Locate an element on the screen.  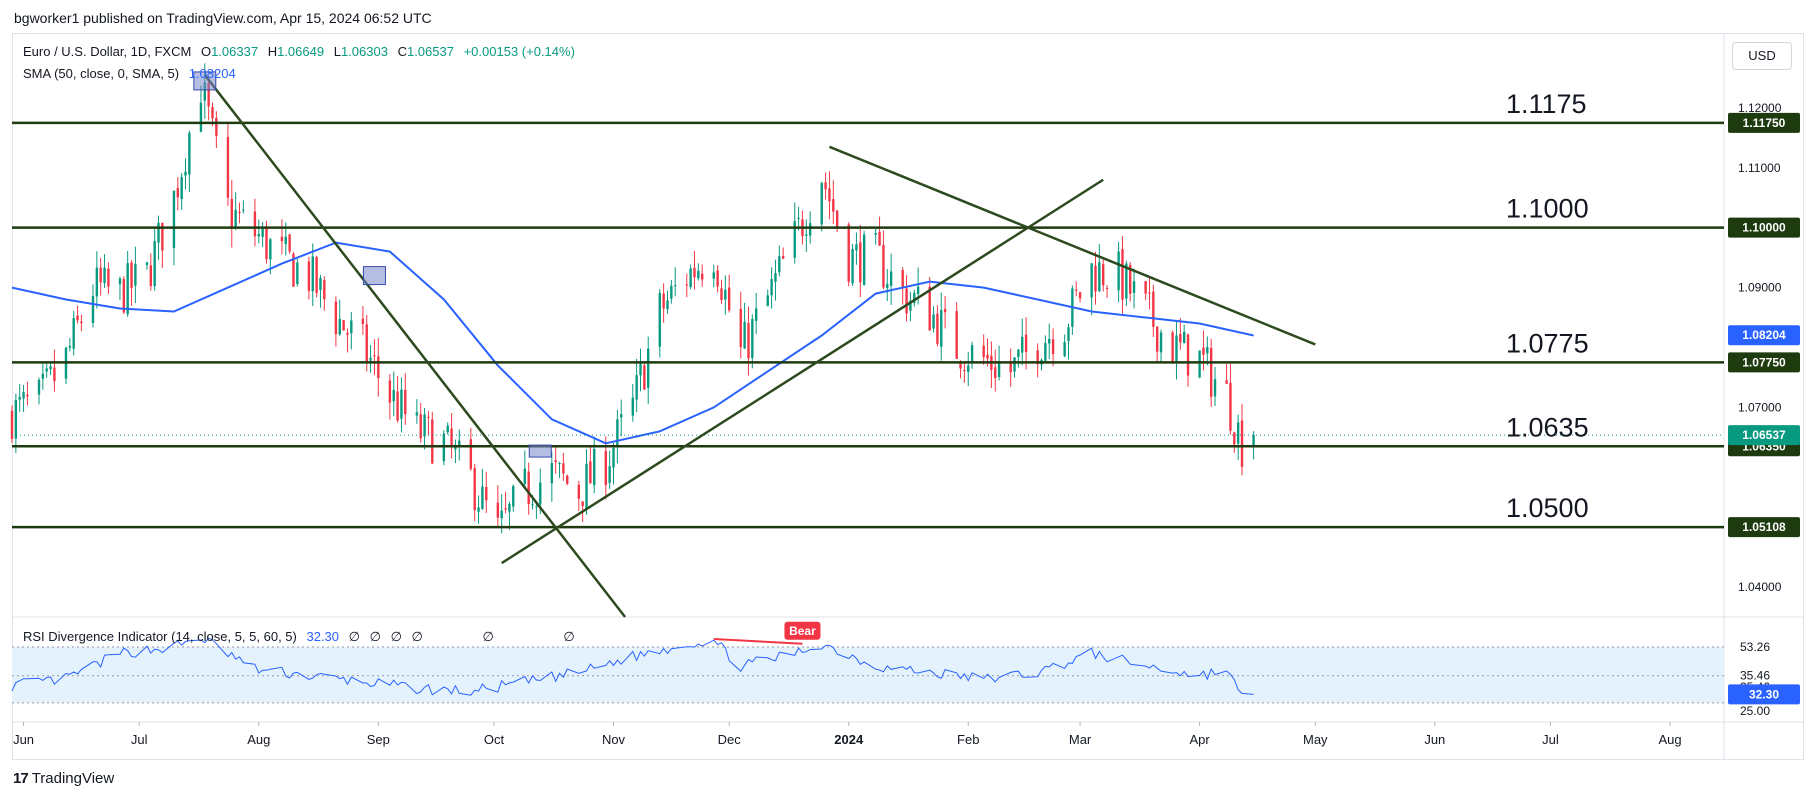
currency-button: USD is located at coordinates (1762, 56).